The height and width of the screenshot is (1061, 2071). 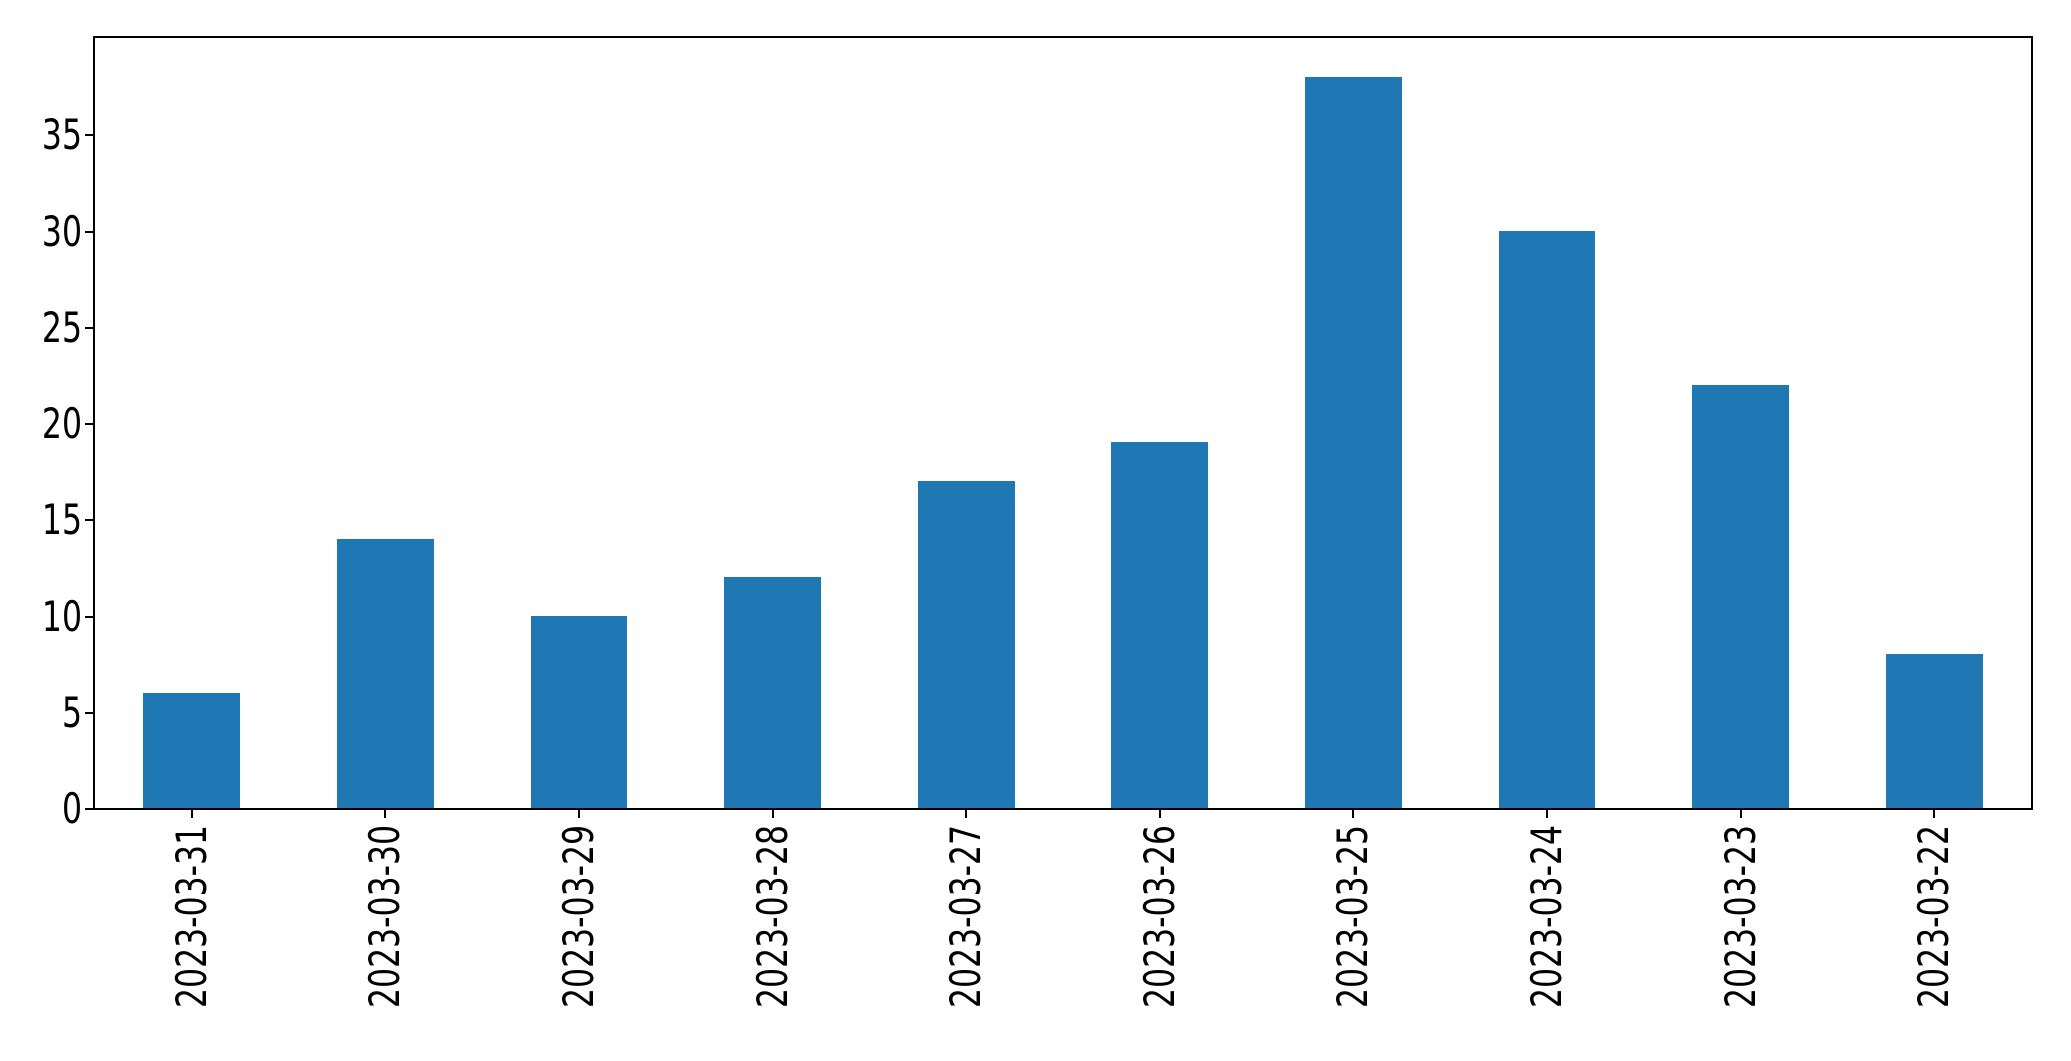 What do you see at coordinates (61, 327) in the screenshot?
I see `y-tick-label: 25` at bounding box center [61, 327].